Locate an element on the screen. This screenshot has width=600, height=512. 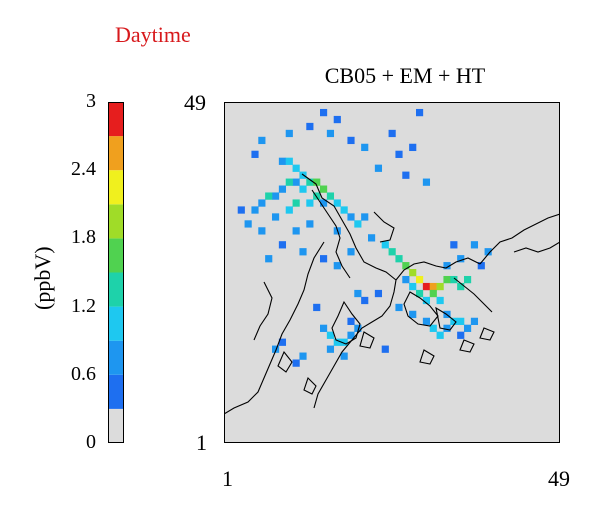
y-tick-label-bottom: 1 is located at coordinates (201, 442).